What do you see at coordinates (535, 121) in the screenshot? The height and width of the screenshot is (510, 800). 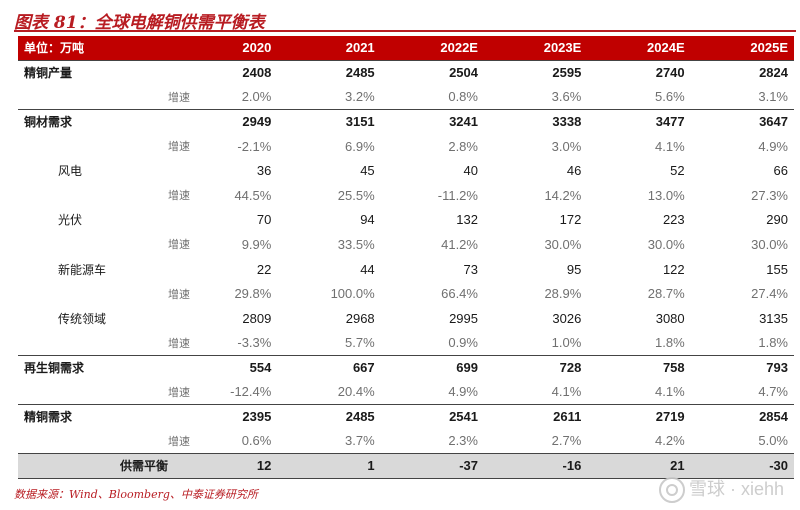 I see `cell-value: 3338` at bounding box center [535, 121].